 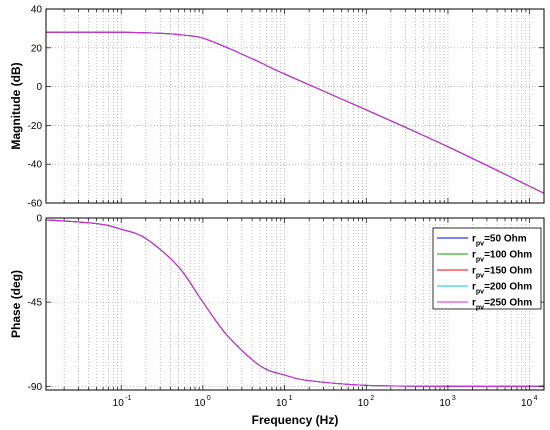 What do you see at coordinates (454, 398) in the screenshot?
I see `x-tick-exponent: 3` at bounding box center [454, 398].